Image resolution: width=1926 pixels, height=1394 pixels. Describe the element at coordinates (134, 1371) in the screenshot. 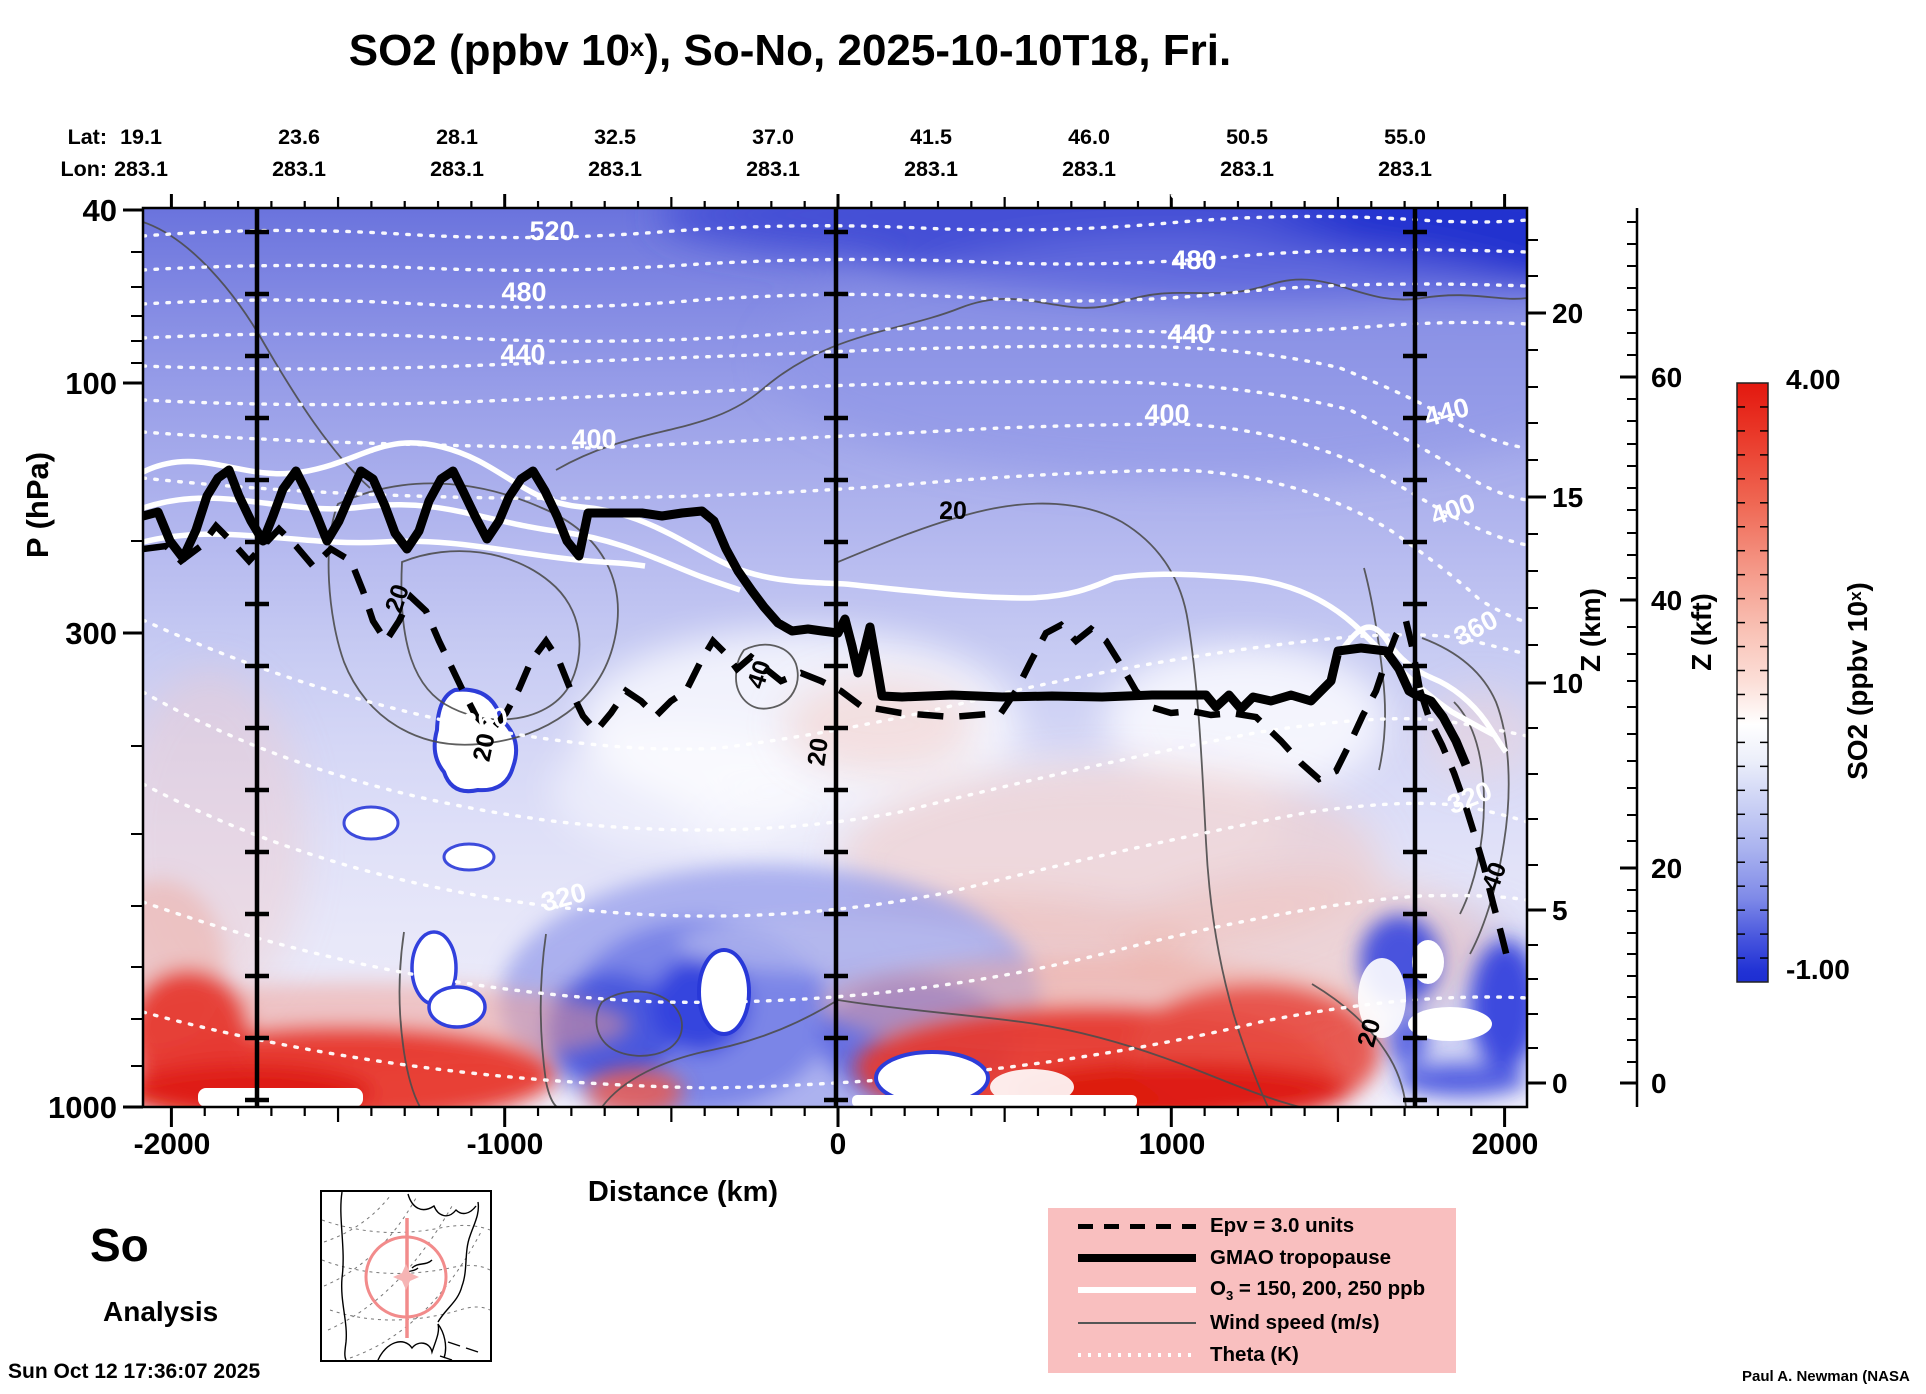

I see `creation-timestamp: Sun Oct 12 17:36:07 2025` at that location.